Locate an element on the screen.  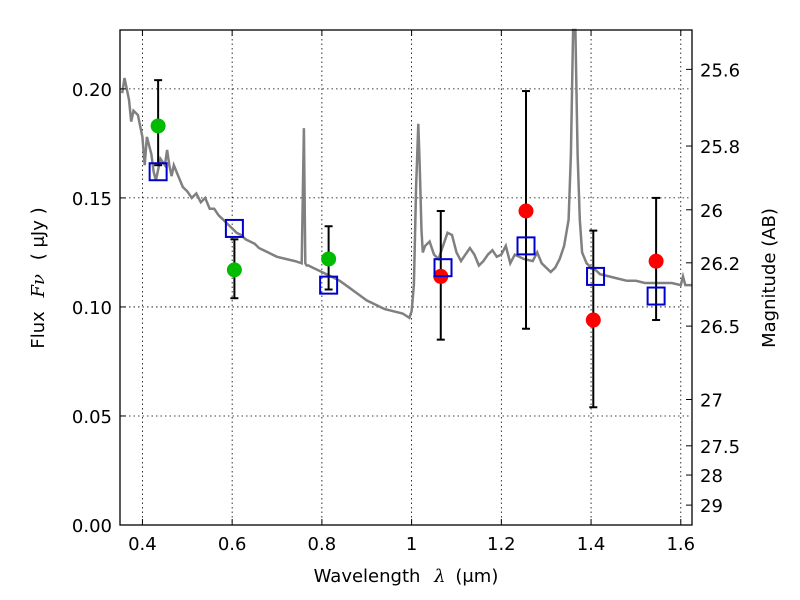
mag-tick-label: 26.5 is located at coordinates (720, 327).